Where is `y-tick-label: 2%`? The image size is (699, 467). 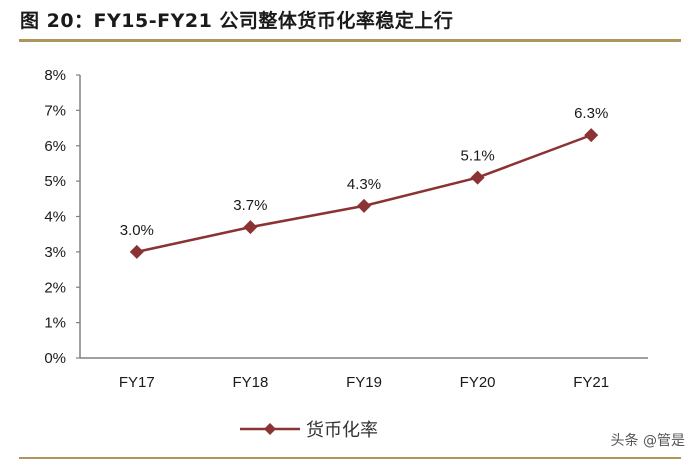
y-tick-label: 2% is located at coordinates (55, 287).